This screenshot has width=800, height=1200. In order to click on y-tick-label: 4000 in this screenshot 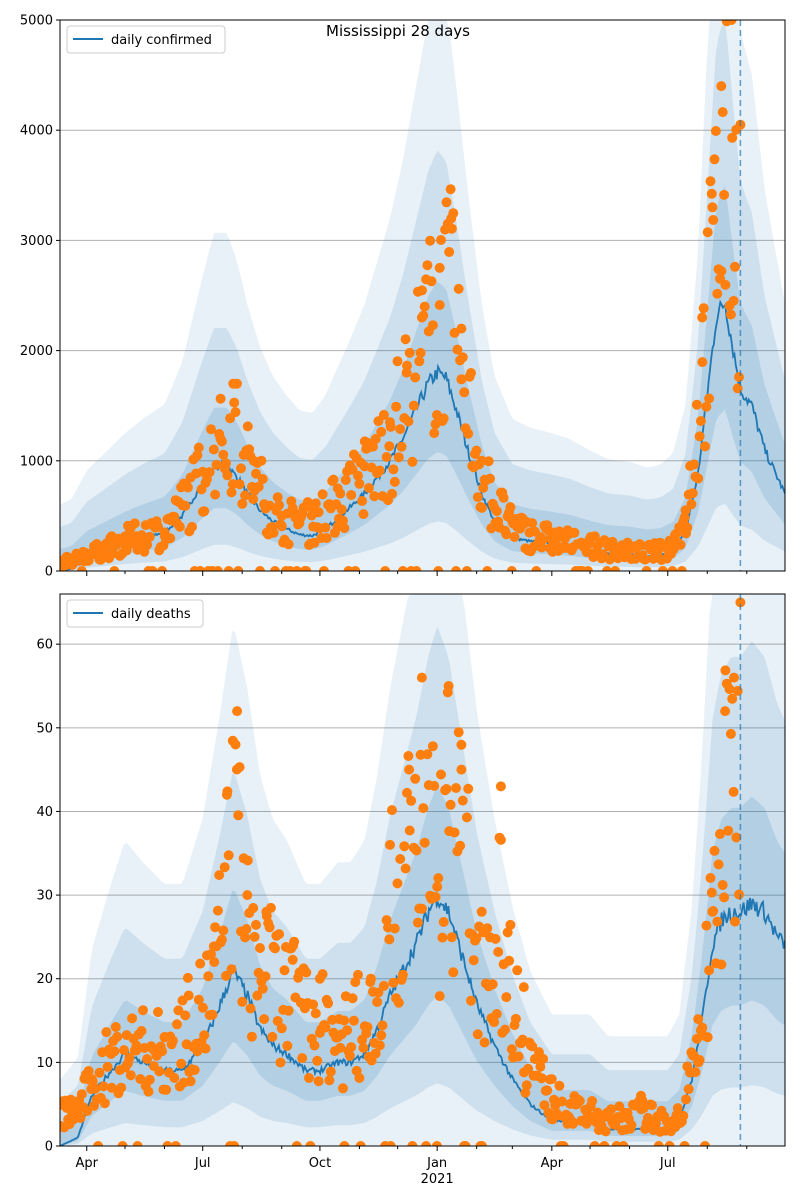, I will do `click(36, 131)`.